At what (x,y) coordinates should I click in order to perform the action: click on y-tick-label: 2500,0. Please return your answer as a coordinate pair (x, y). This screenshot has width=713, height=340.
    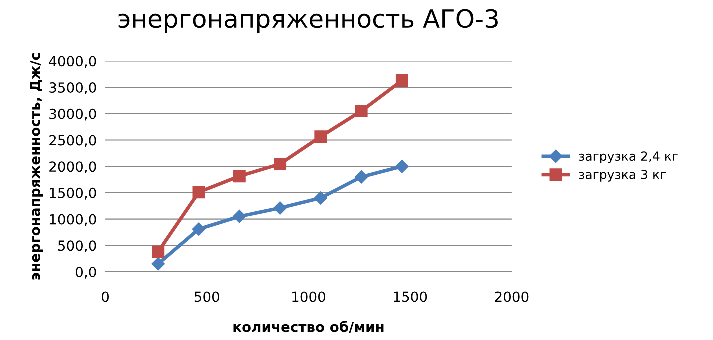
    Looking at the image, I should click on (73, 141).